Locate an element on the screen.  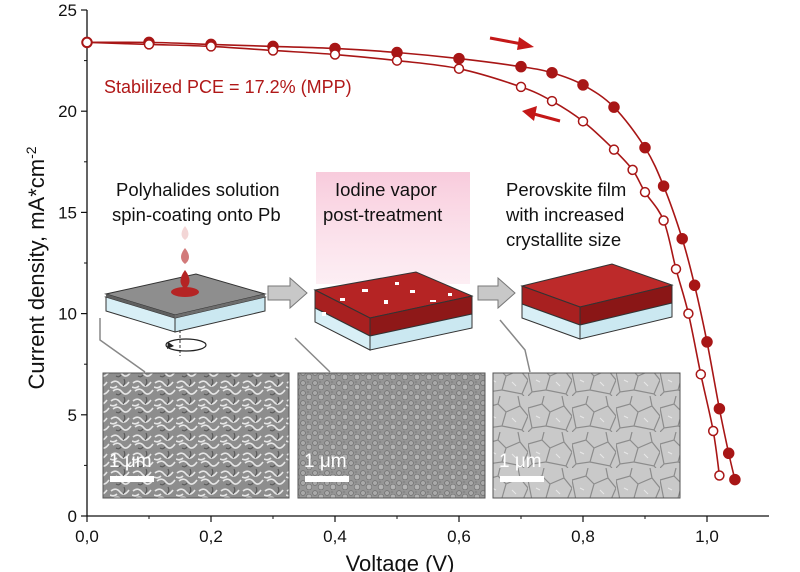
y-tick-label: 5 is located at coordinates (72, 415).